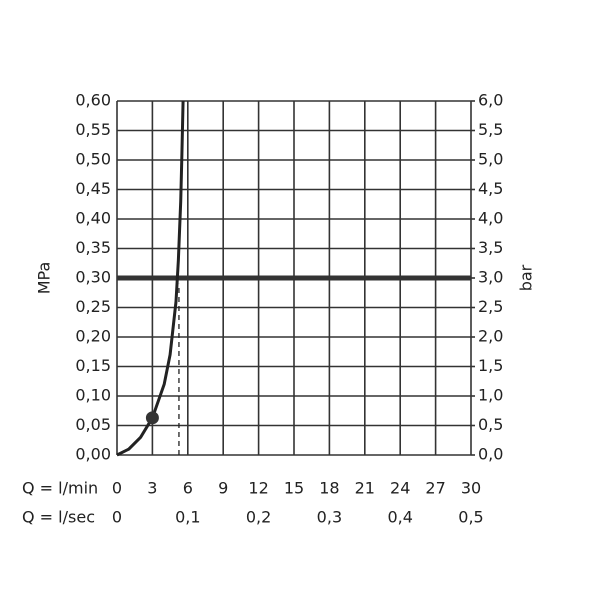 The height and width of the screenshot is (604, 600). I want to click on x2-tick-label: 0, so click(117, 517).